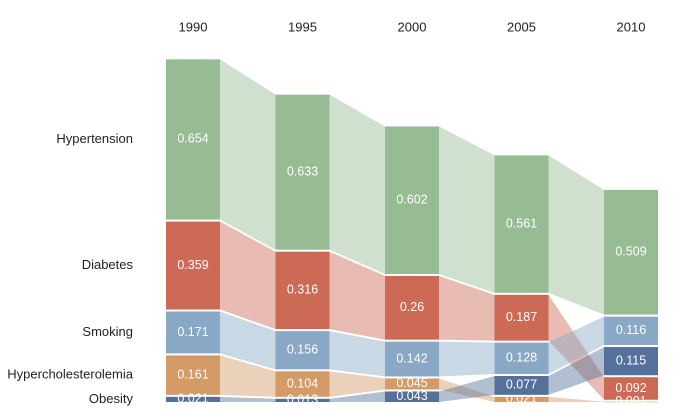  Describe the element at coordinates (107, 331) in the screenshot. I see `legend-label: Smoking` at that location.